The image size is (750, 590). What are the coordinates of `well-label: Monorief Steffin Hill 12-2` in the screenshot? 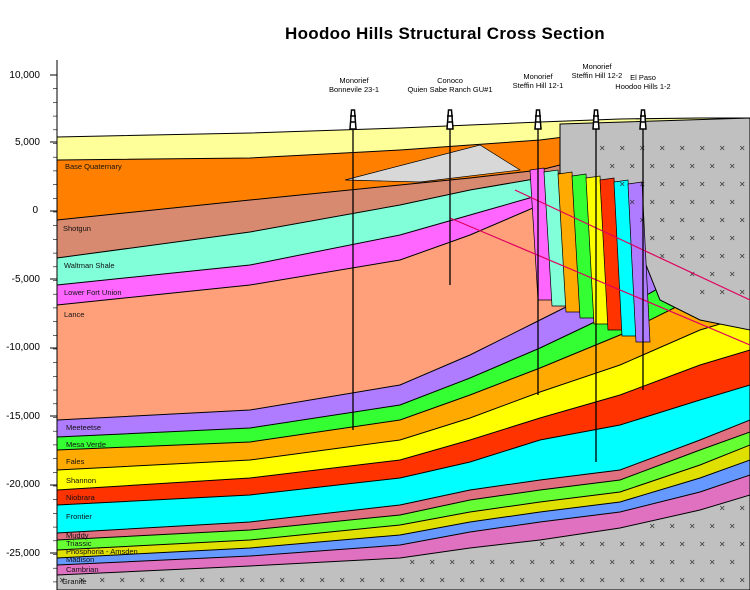 It's located at (597, 71).